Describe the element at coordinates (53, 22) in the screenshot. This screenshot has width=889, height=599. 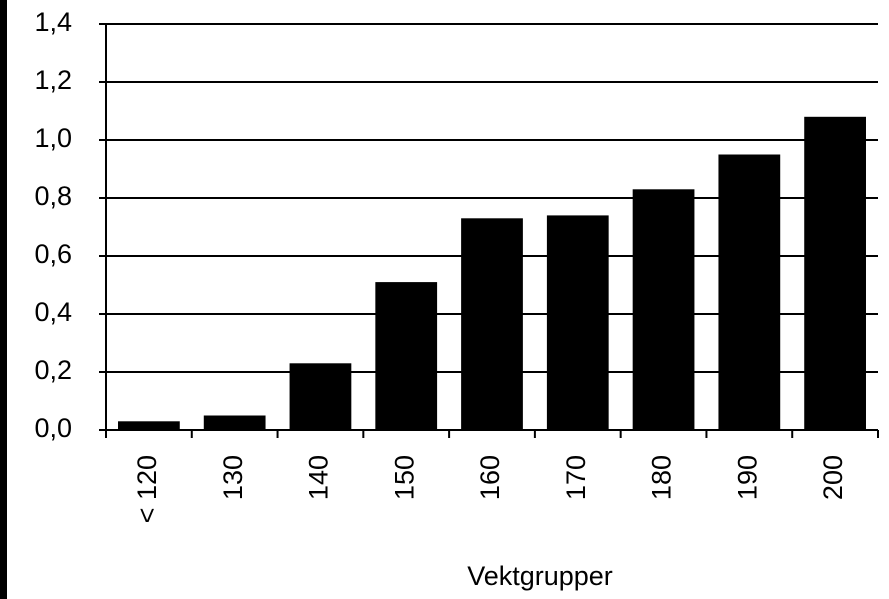
I see `y-tick-label: 1,4` at that location.